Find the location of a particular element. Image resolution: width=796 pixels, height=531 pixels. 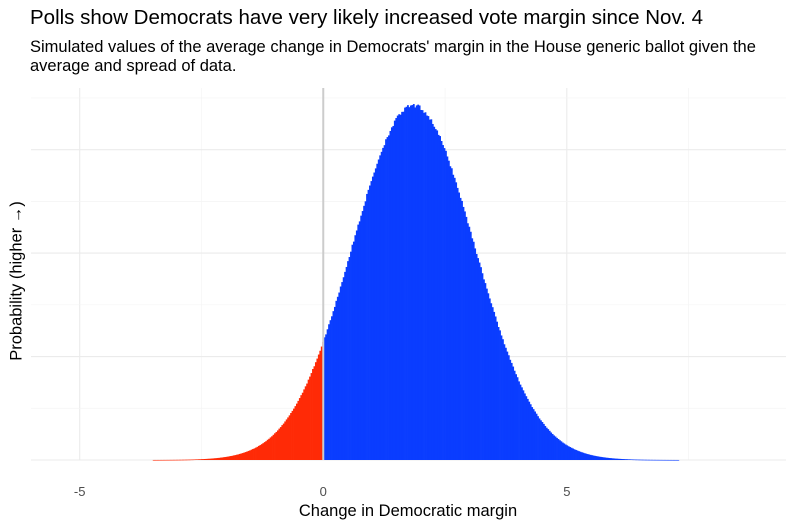

x-tick-label: 0 is located at coordinates (323, 491).